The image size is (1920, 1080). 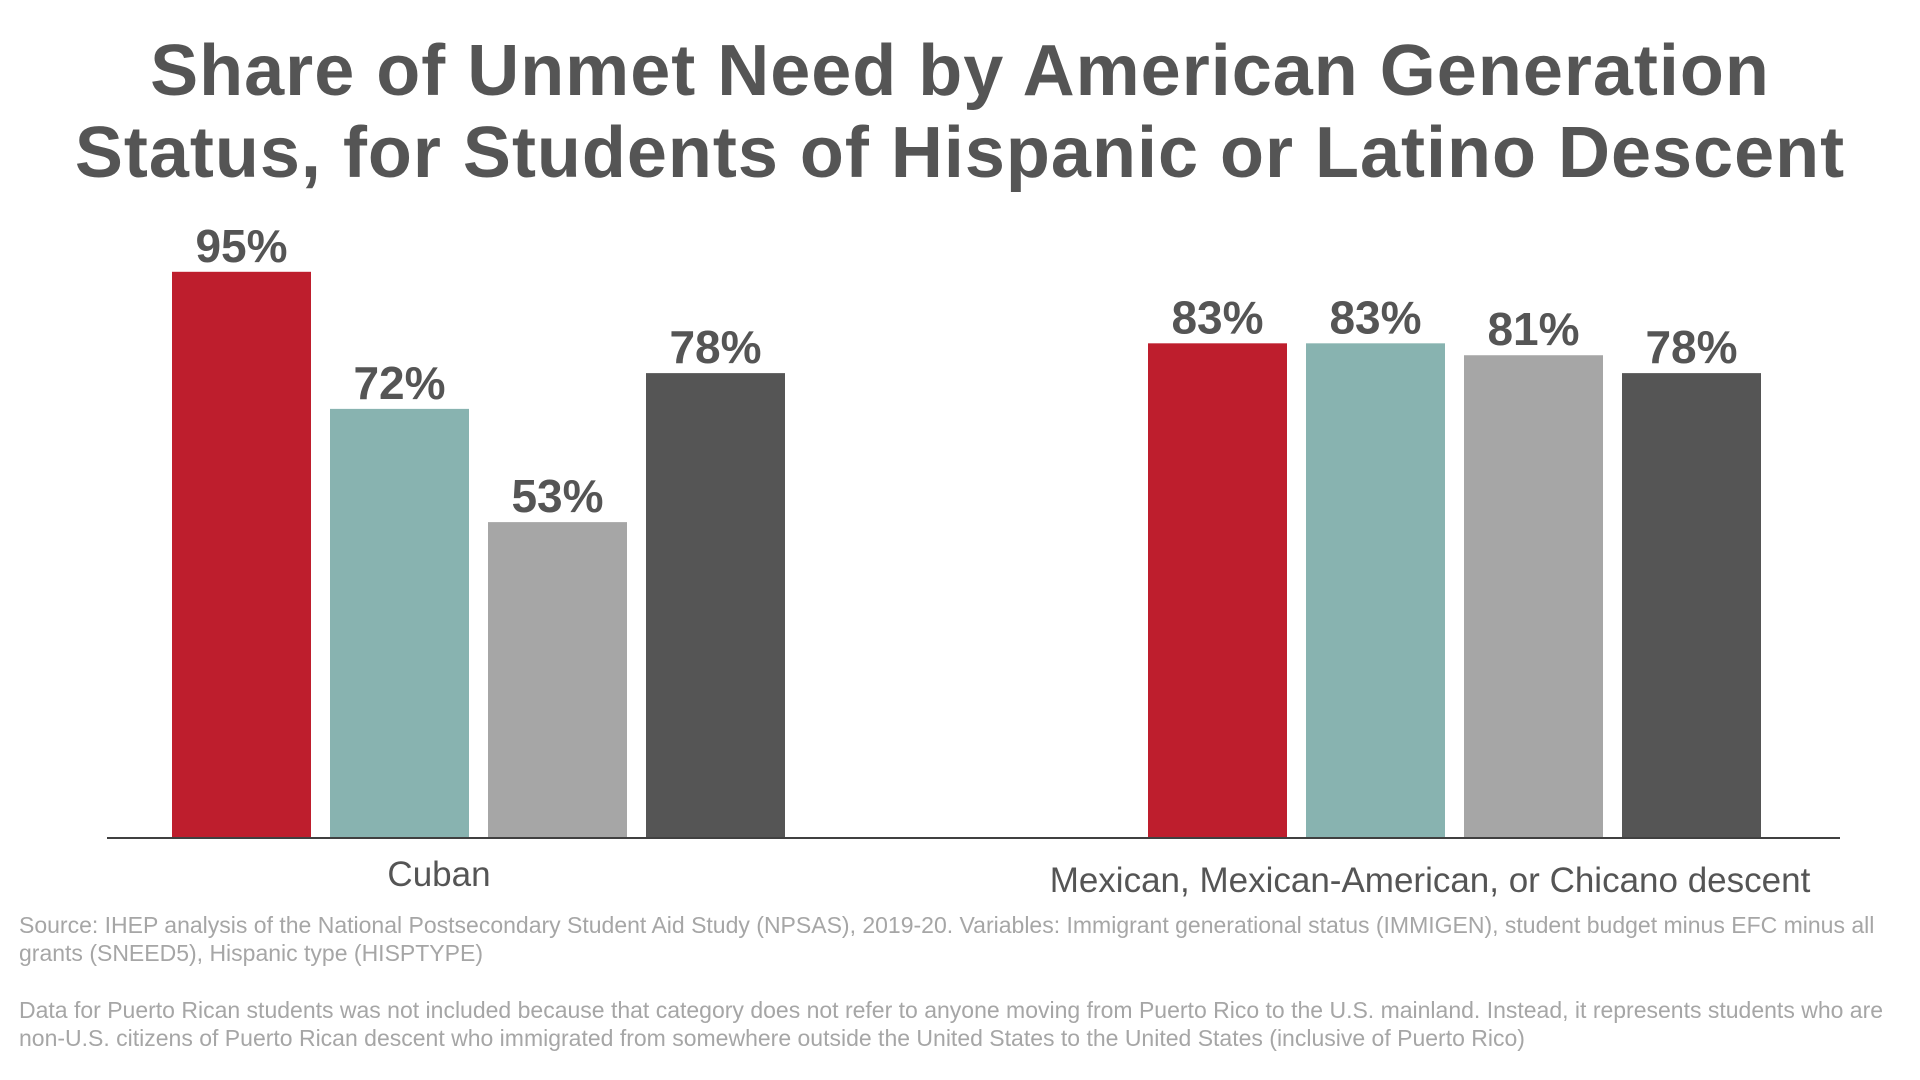 What do you see at coordinates (715, 347) in the screenshot?
I see `data-label-0-3: 78%` at bounding box center [715, 347].